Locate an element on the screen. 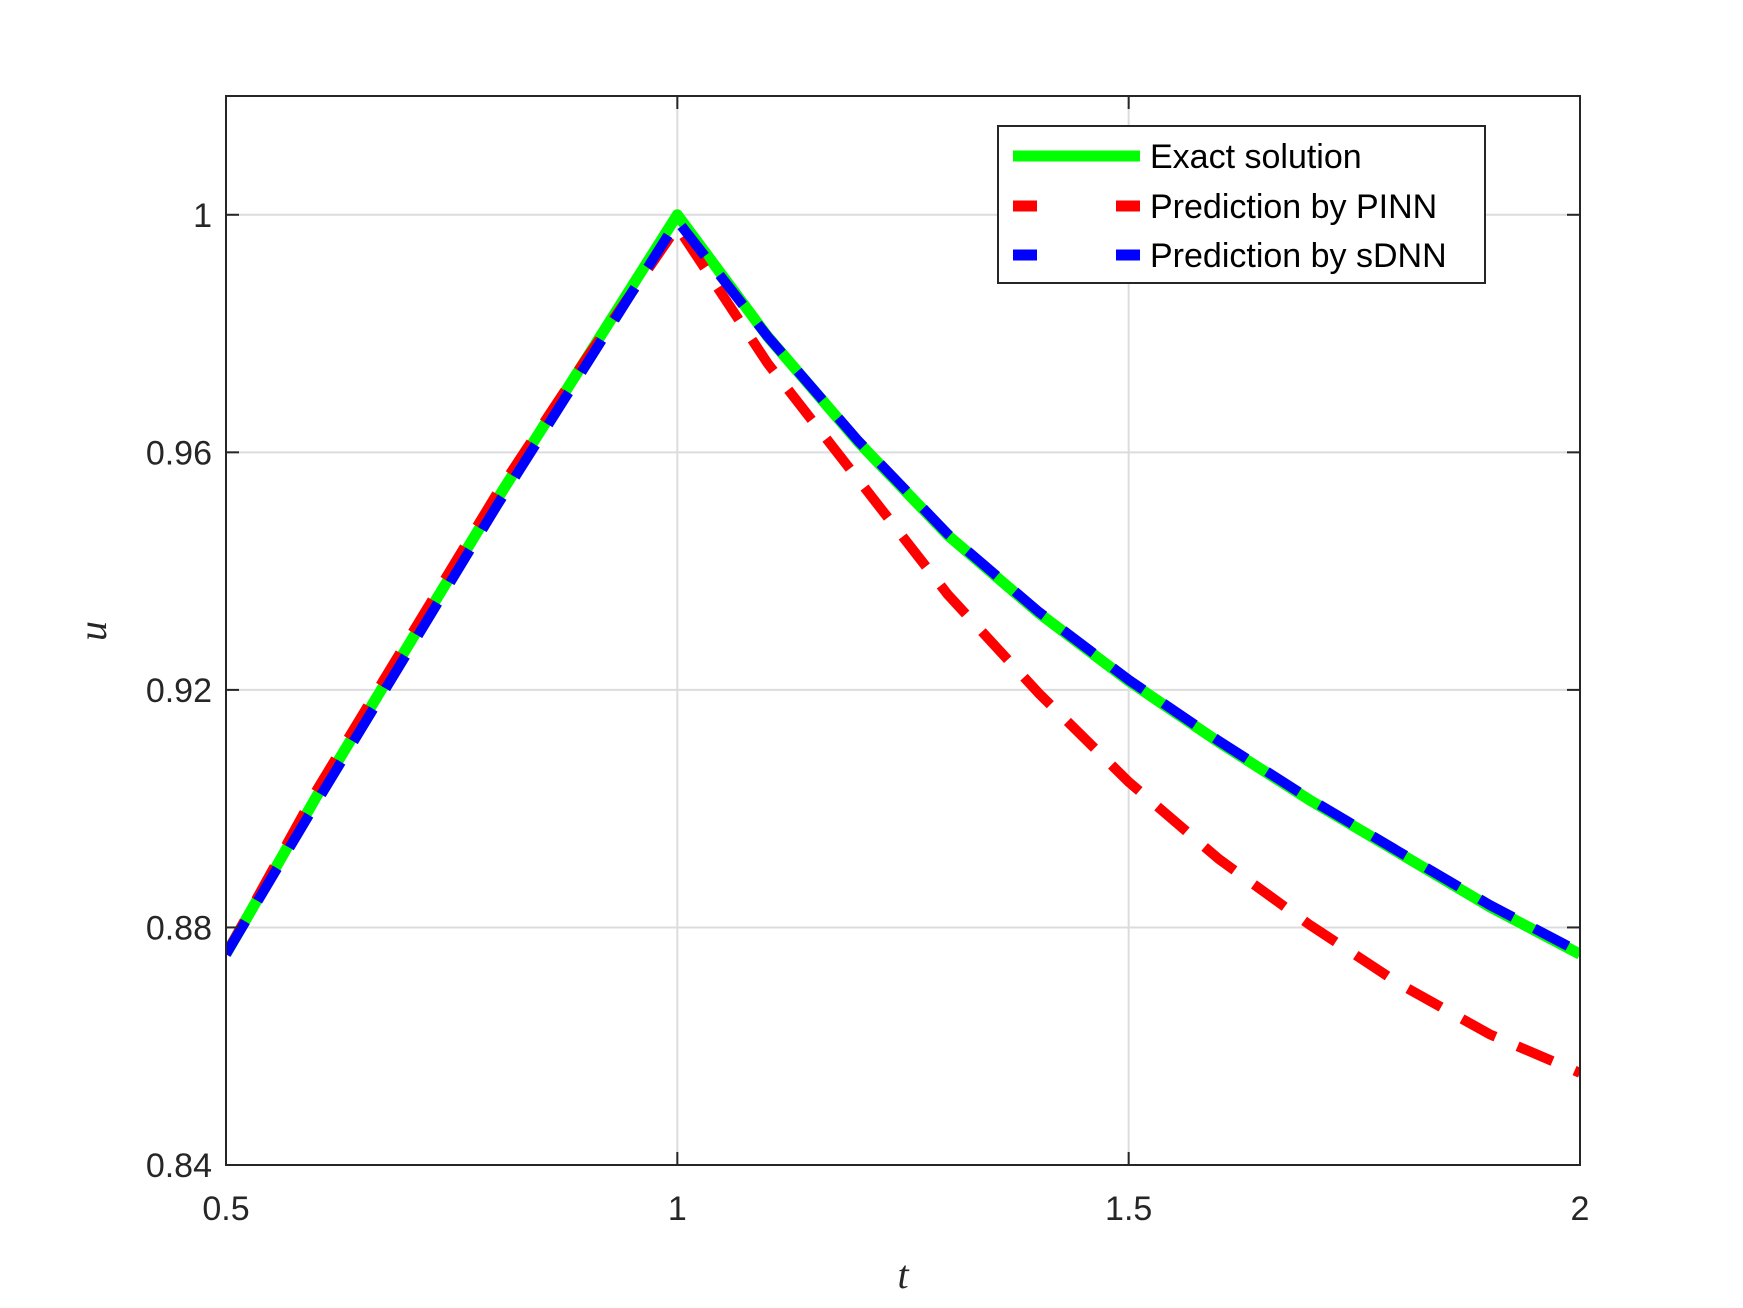  x-axis-label: t is located at coordinates (903, 1274).